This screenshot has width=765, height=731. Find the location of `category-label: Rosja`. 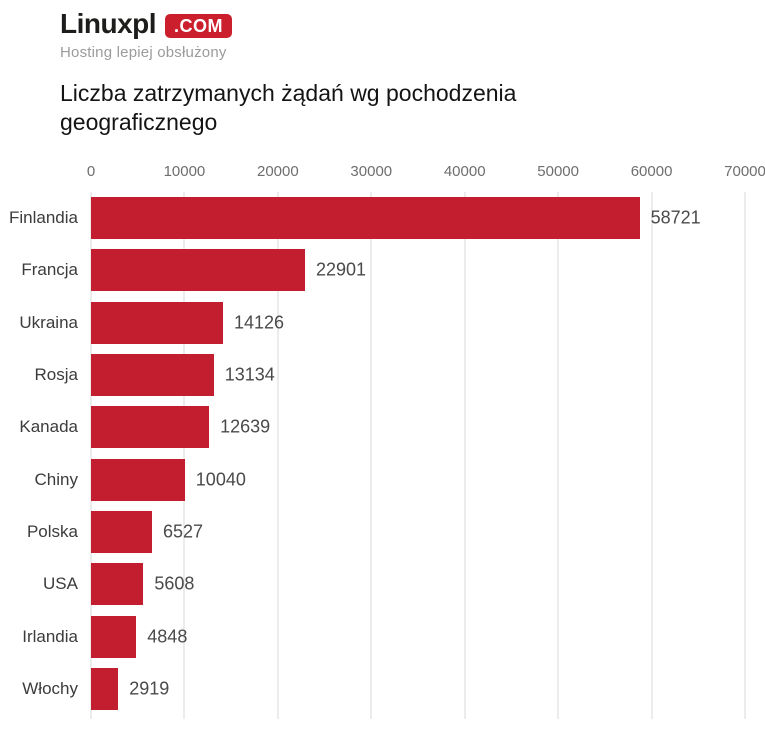

category-label: Rosja is located at coordinates (56, 375).